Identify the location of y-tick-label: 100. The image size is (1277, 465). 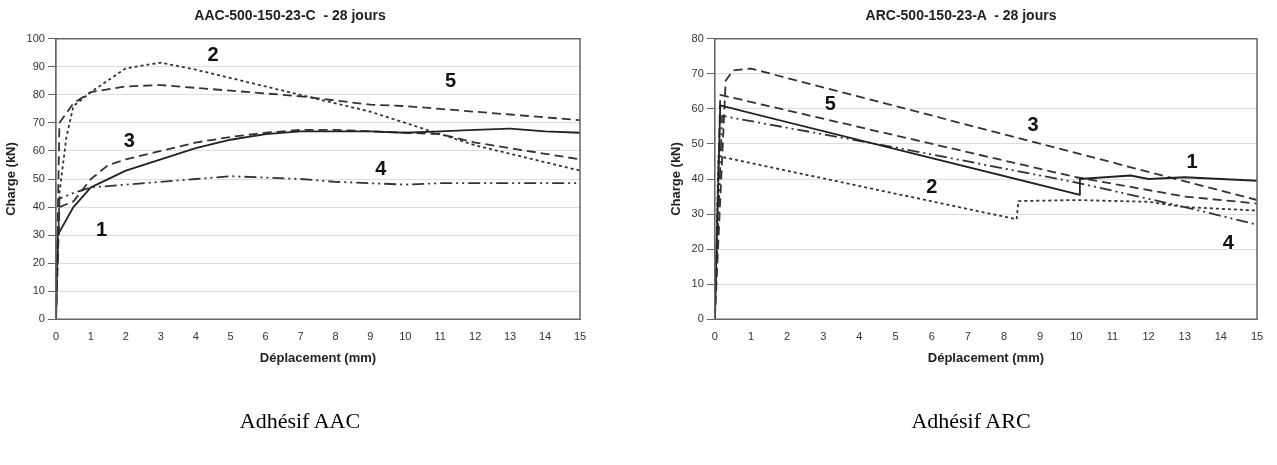
(35, 37).